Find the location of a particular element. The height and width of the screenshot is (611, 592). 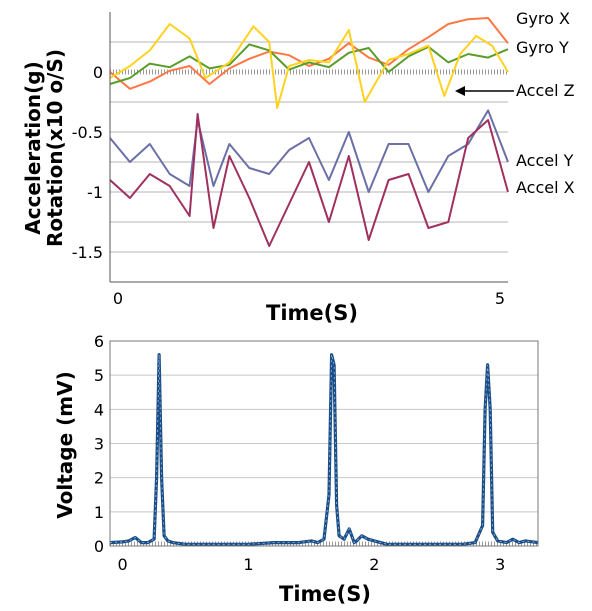

motion-series-gyro-x is located at coordinates (309, 53).